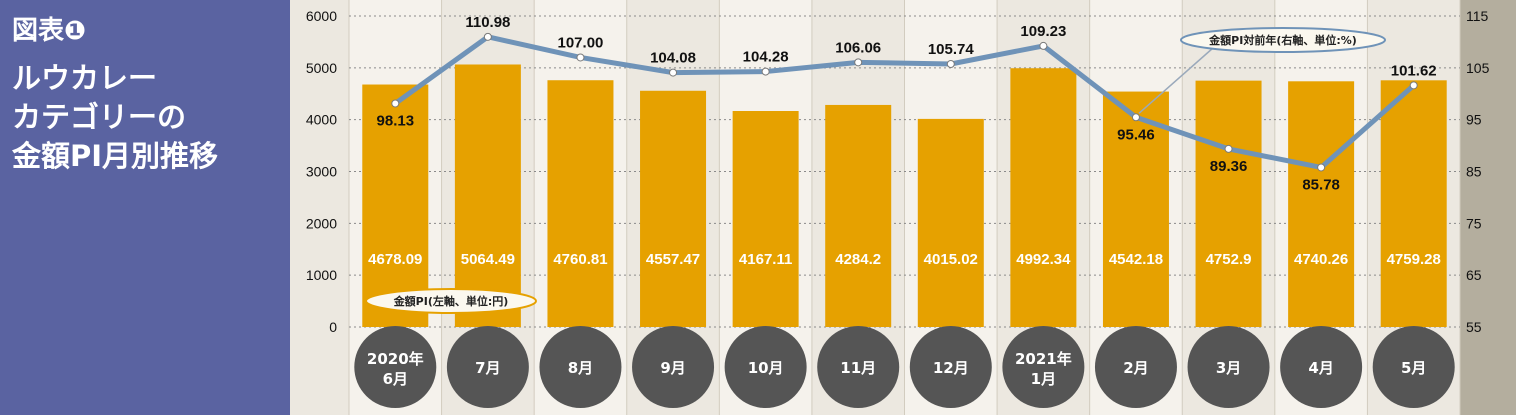 The image size is (1516, 415). Describe the element at coordinates (766, 57) in the screenshot. I see `line-value-label: 104.28` at that location.